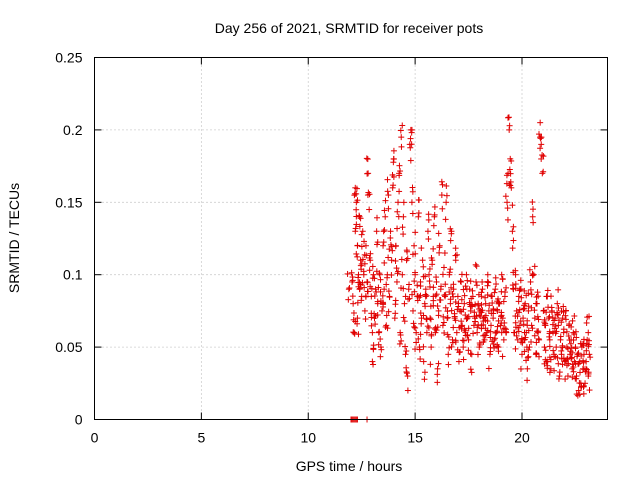  What do you see at coordinates (68, 347) in the screenshot?
I see `y-tick-label: 0.05` at bounding box center [68, 347].